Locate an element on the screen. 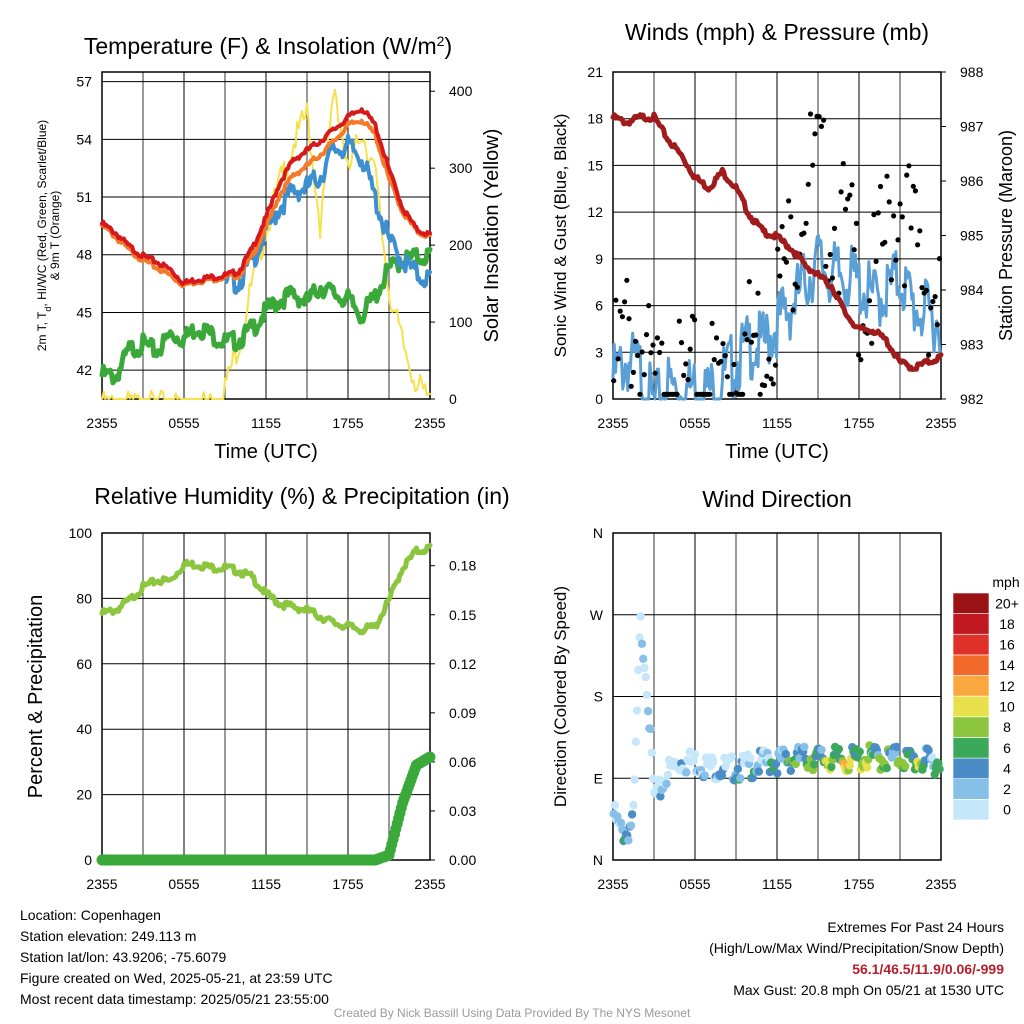  y-tick-label: 42 is located at coordinates (84, 370).